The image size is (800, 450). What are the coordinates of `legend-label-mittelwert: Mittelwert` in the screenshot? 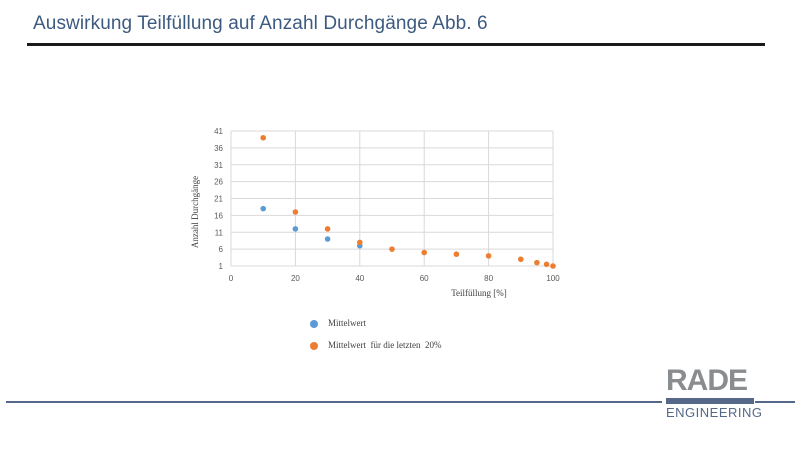 It's located at (347, 323).